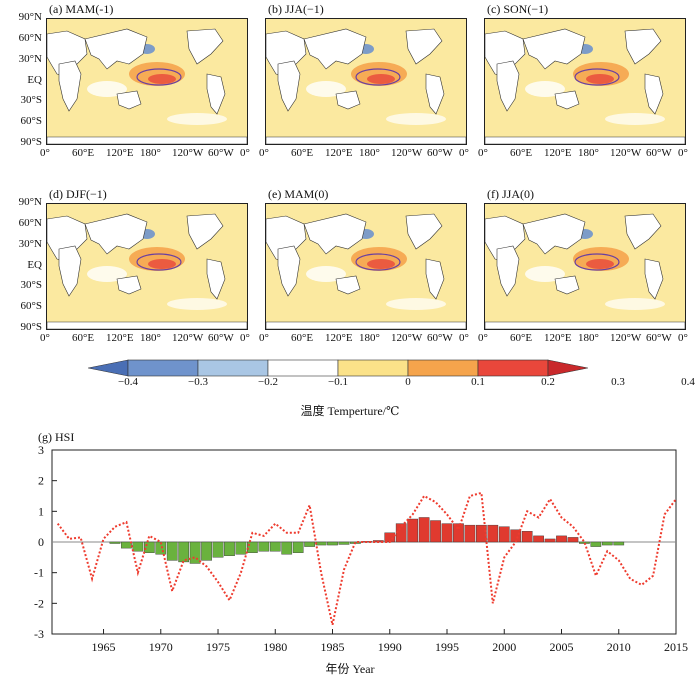 This screenshot has height=677, width=700. I want to click on colorbar-tick-label: −0.2, so click(268, 382).